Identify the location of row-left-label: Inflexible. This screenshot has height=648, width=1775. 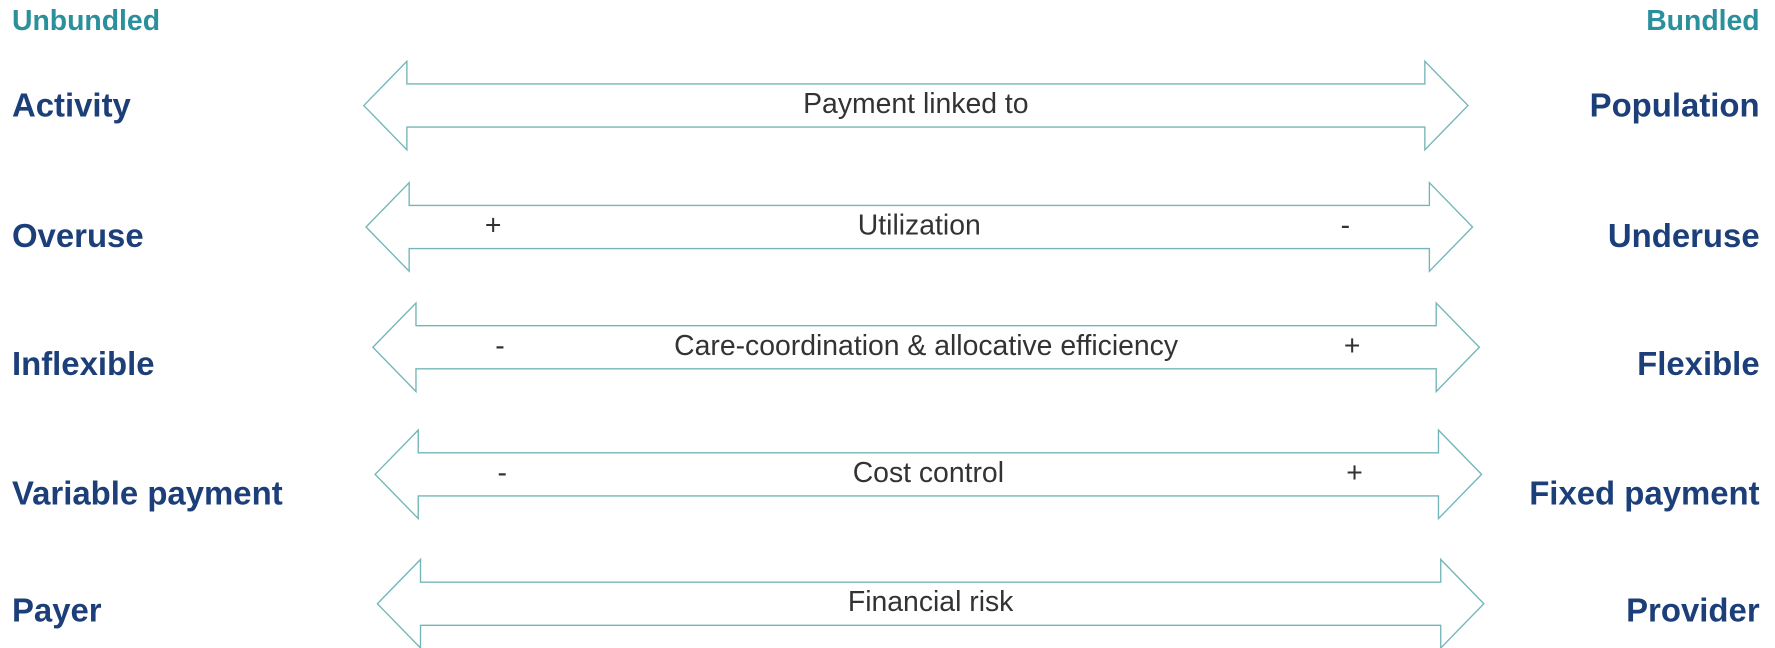
(83, 363).